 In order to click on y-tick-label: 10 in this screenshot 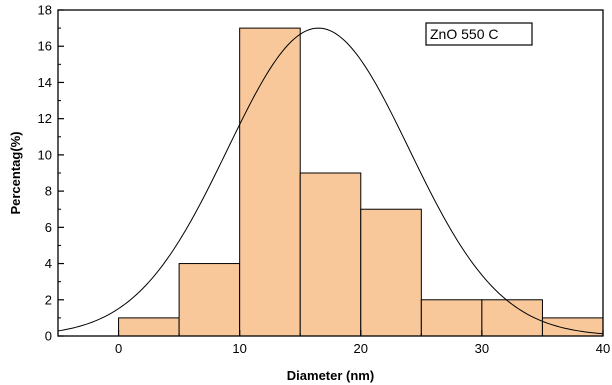, I will do `click(45, 154)`.